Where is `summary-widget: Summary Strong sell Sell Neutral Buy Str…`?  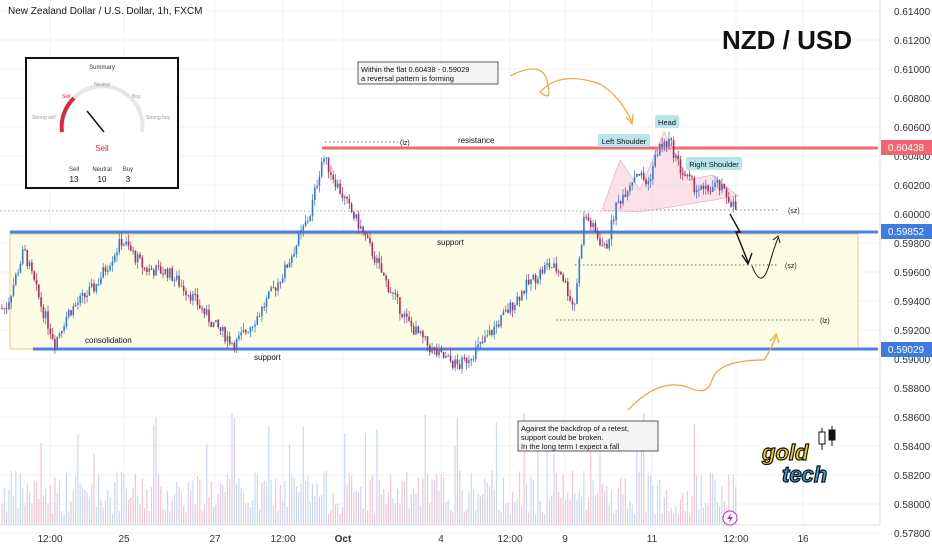
summary-widget: Summary Strong sell Sell Neutral Buy Str… is located at coordinates (102, 123).